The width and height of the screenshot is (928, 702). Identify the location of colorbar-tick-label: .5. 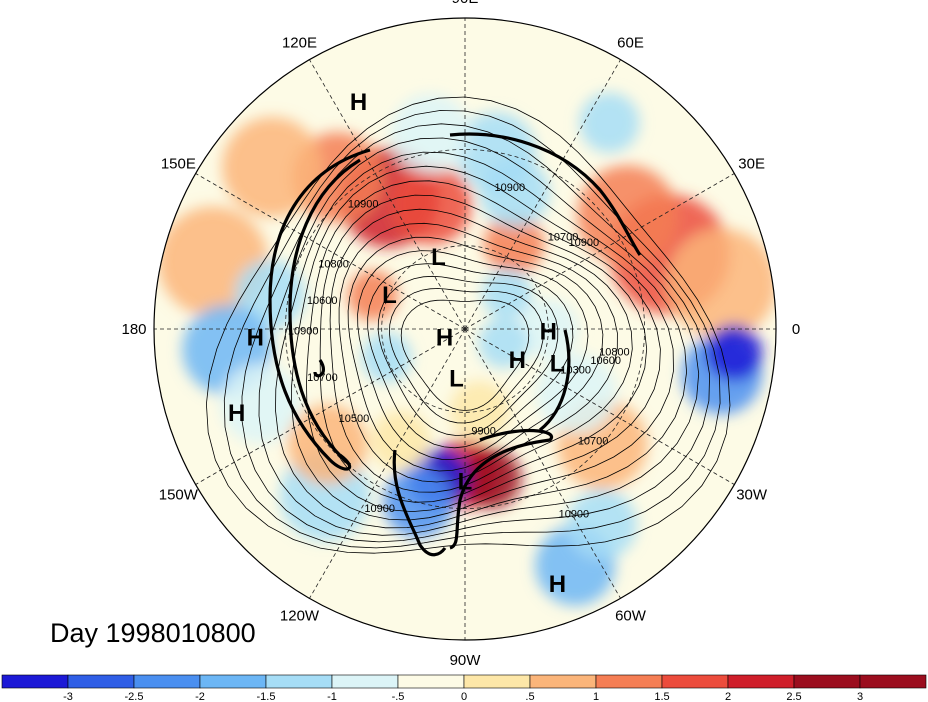
(529, 696).